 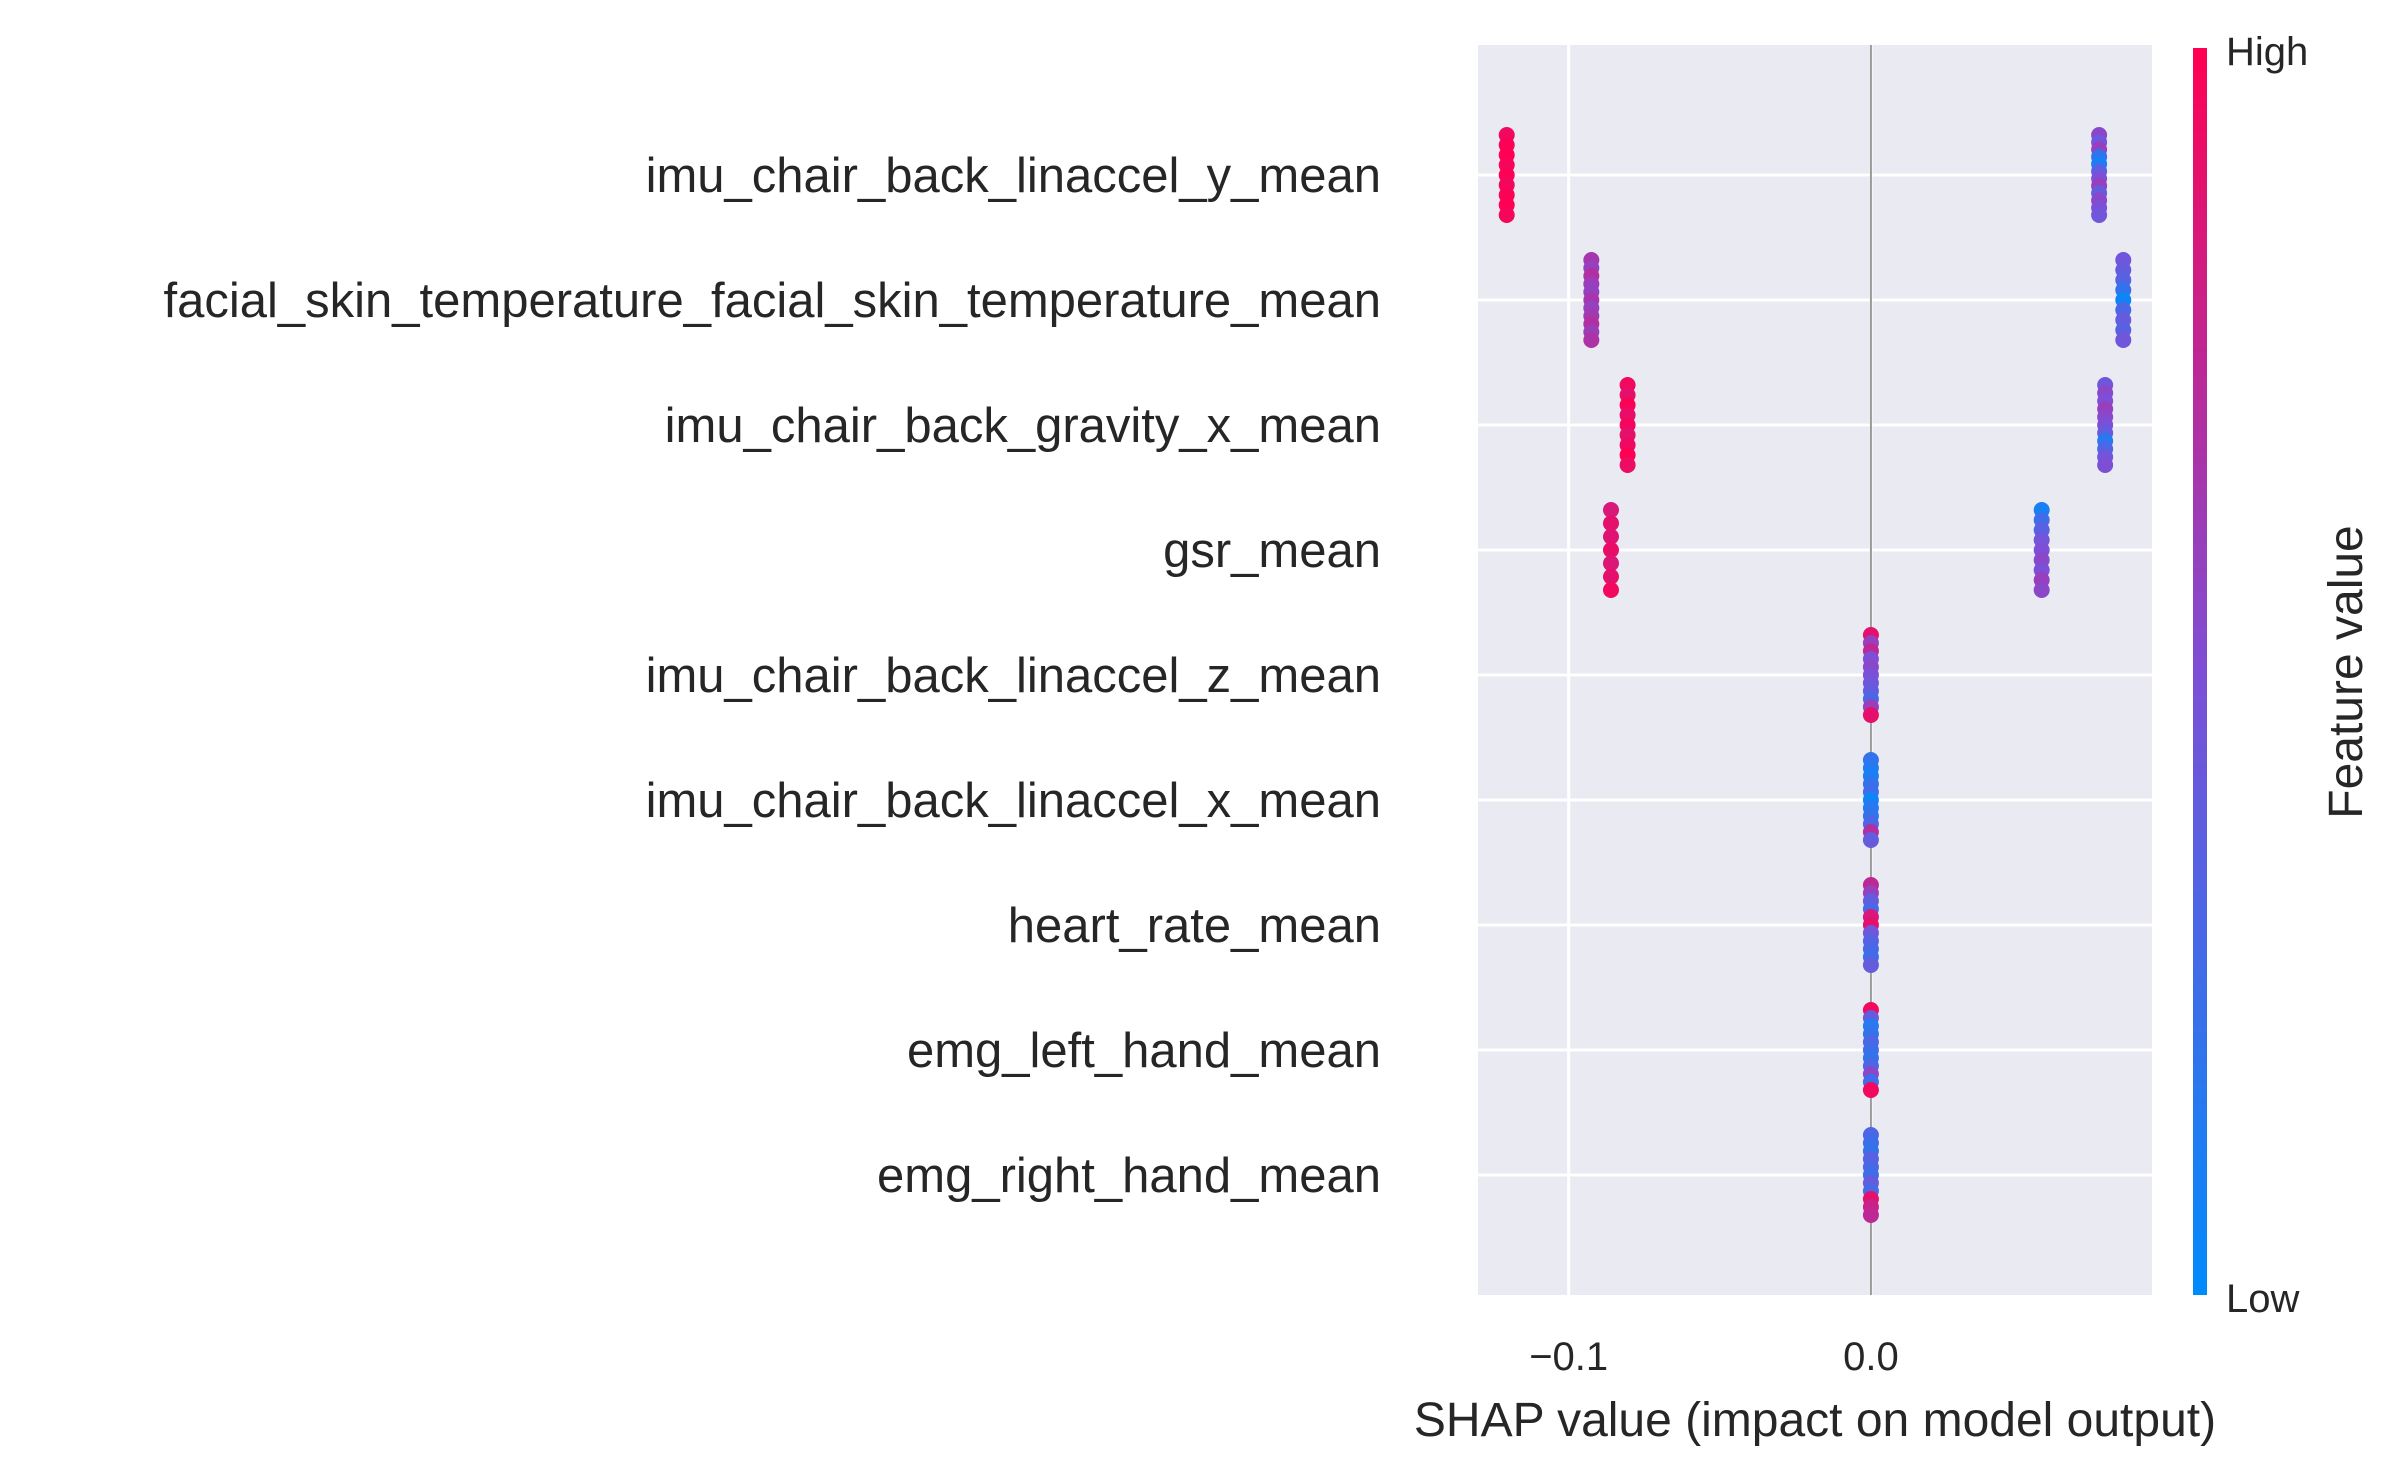 I want to click on x-tick-labels: −0.1 0.0, so click(x=1714, y=1357).